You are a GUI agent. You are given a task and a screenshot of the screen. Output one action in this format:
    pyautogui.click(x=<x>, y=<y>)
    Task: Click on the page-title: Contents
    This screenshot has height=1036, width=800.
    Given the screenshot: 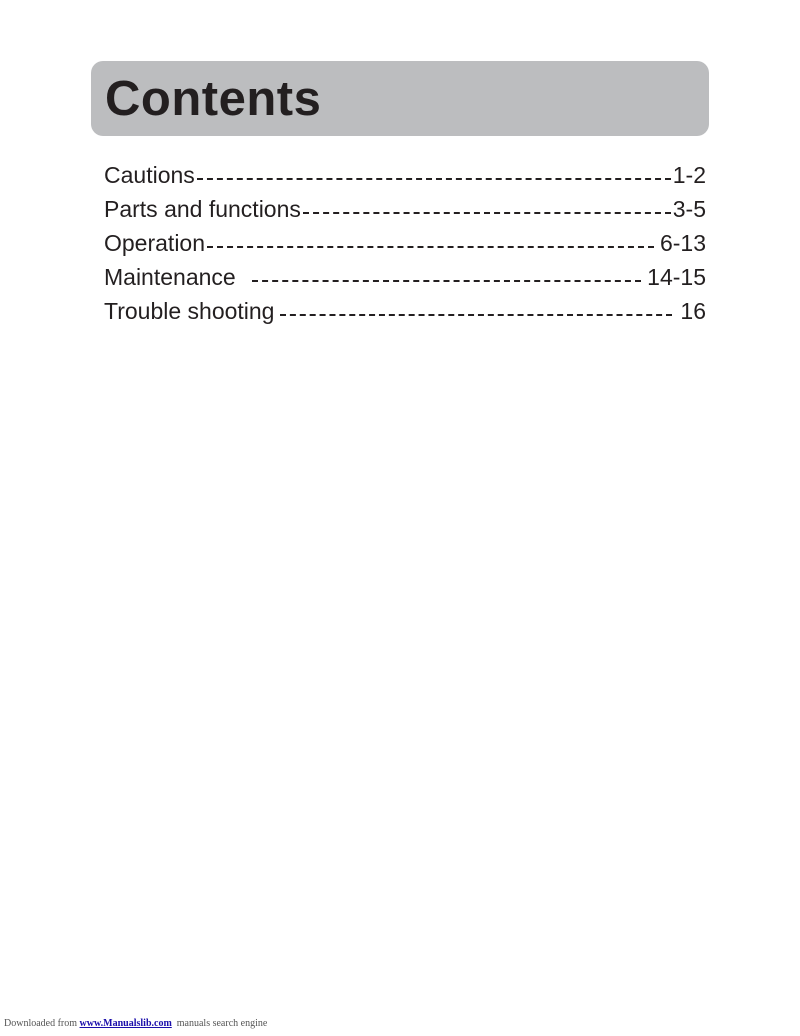 What is the action you would take?
    pyautogui.click(x=213, y=99)
    